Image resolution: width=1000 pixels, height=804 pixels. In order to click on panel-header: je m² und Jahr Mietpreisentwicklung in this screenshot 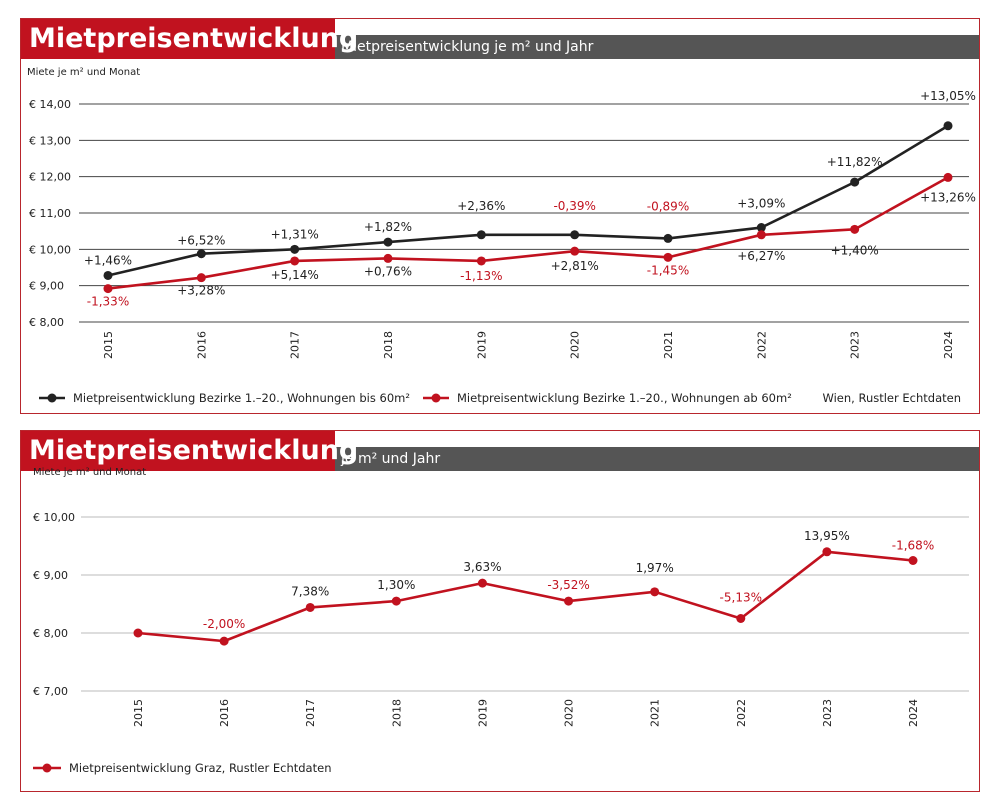, I will do `click(500, 451)`.